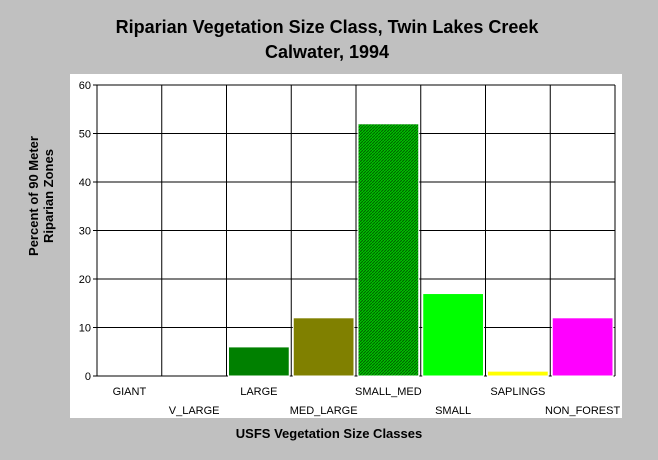 This screenshot has height=460, width=658. What do you see at coordinates (517, 392) in the screenshot?
I see `x-tick-label: SAPLINGS` at bounding box center [517, 392].